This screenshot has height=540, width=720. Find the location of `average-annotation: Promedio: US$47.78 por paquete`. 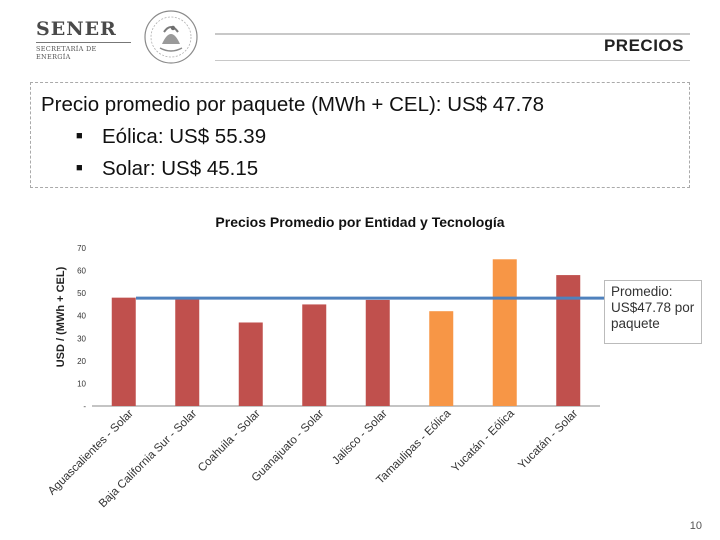

average-annotation: Promedio: US$47.78 por paquete is located at coordinates (653, 312).